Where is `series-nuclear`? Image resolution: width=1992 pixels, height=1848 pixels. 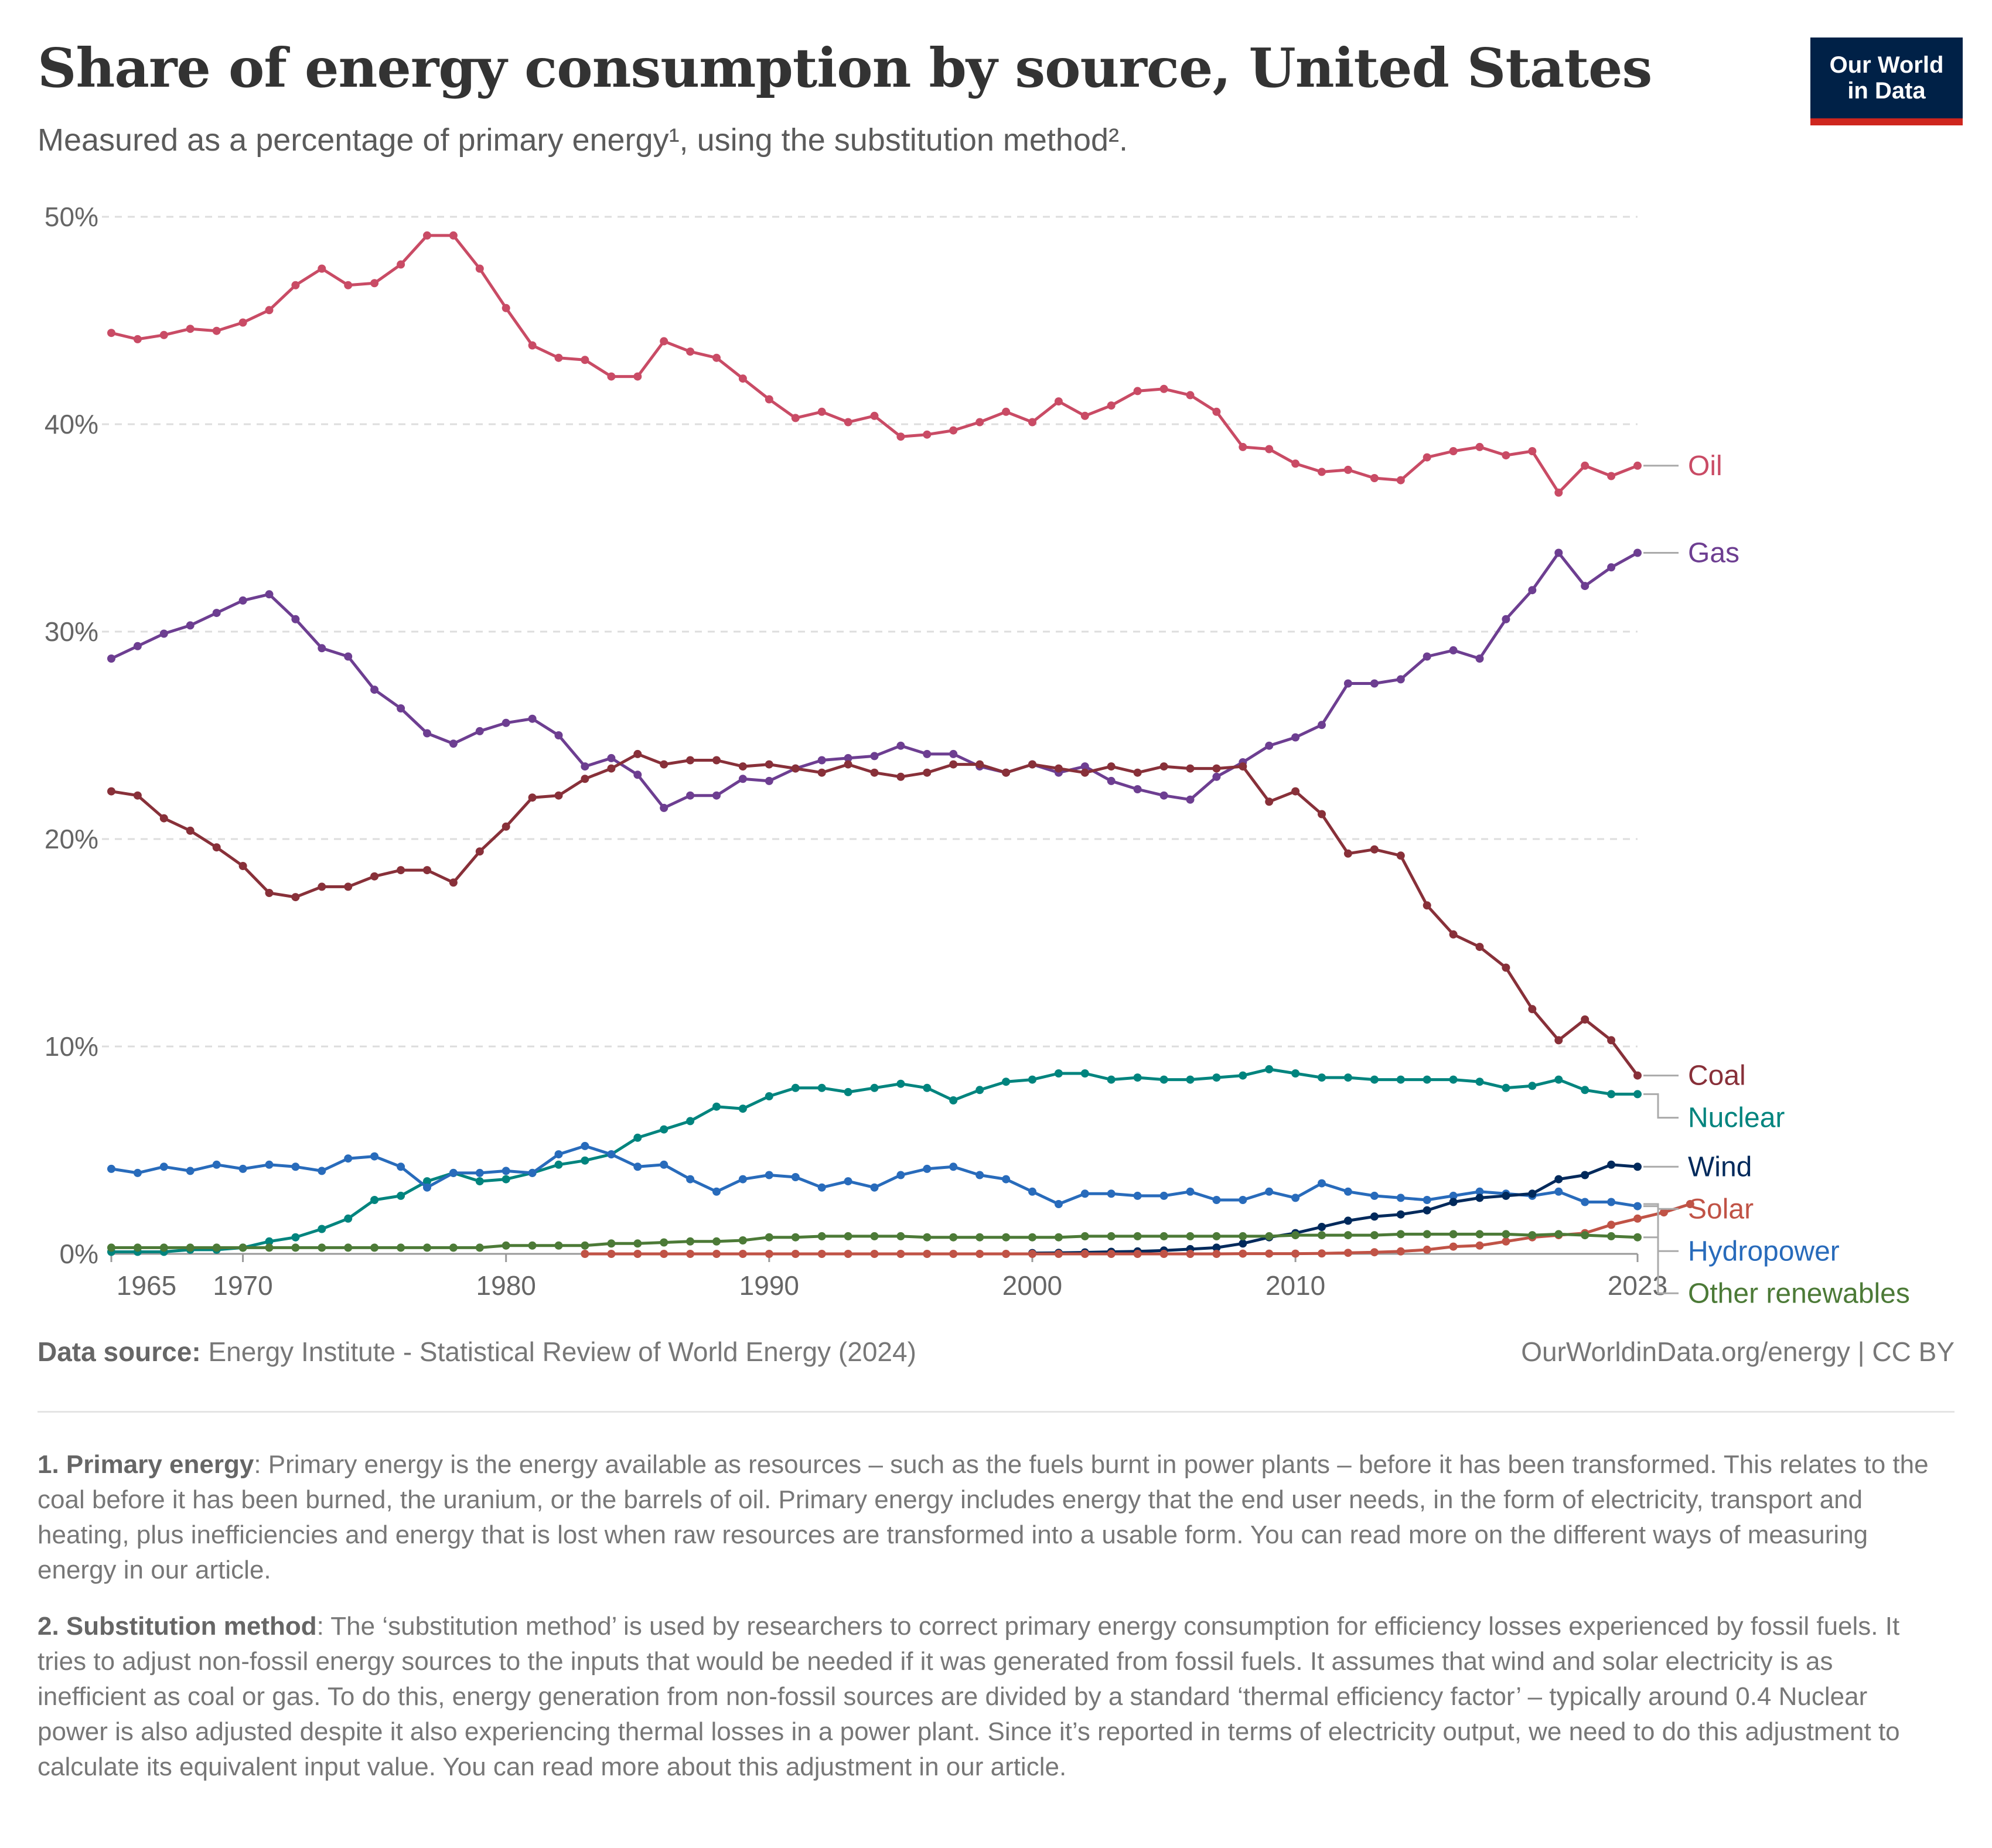
series-nuclear is located at coordinates (874, 1160).